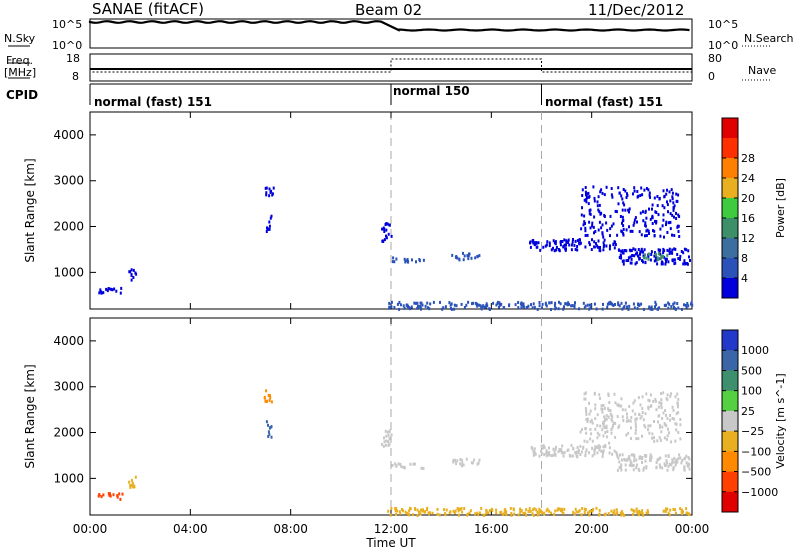 The width and height of the screenshot is (800, 554). What do you see at coordinates (759, 492) in the screenshot?
I see `colorbar-tick-label: −1000` at bounding box center [759, 492].